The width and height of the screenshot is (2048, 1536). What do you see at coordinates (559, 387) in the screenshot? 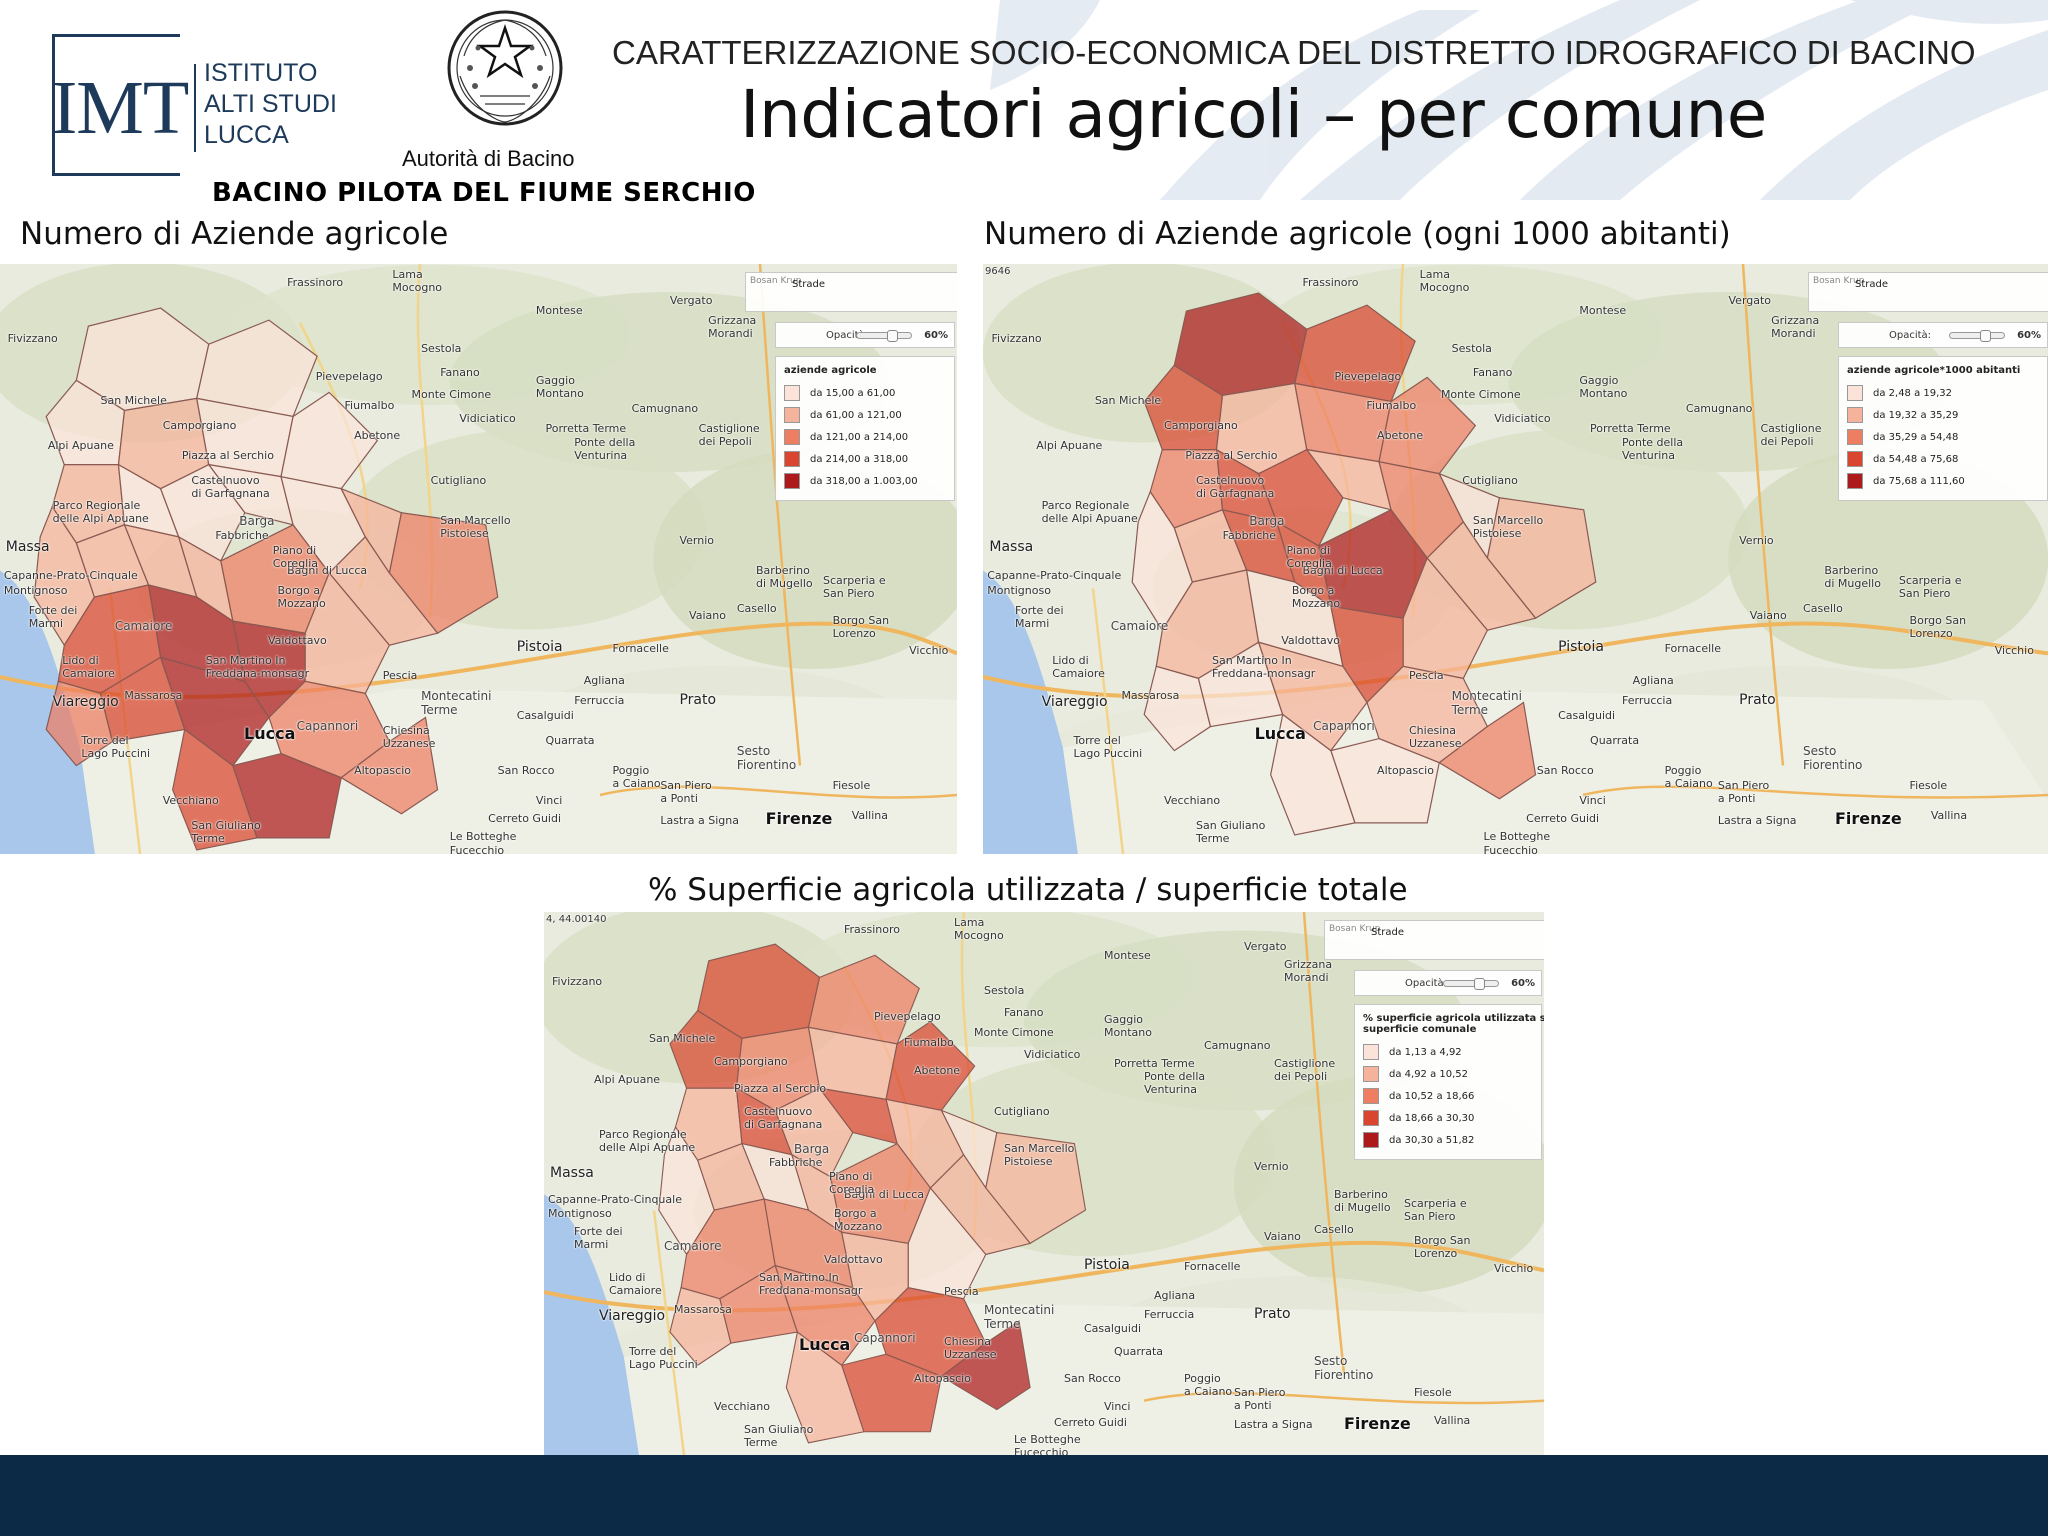
I see `place-gaggio: Gaggio Montano` at bounding box center [559, 387].